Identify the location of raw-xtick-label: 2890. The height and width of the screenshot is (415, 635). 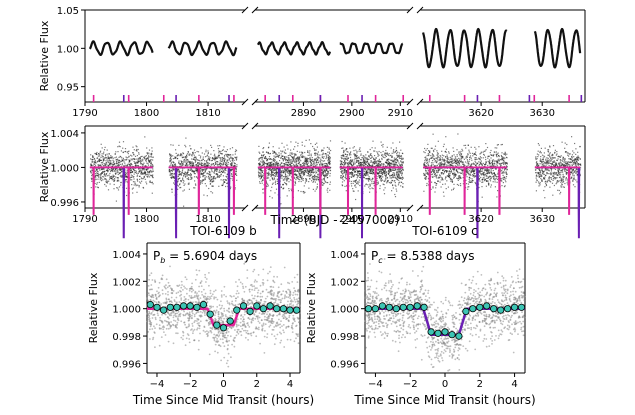
(303, 113).